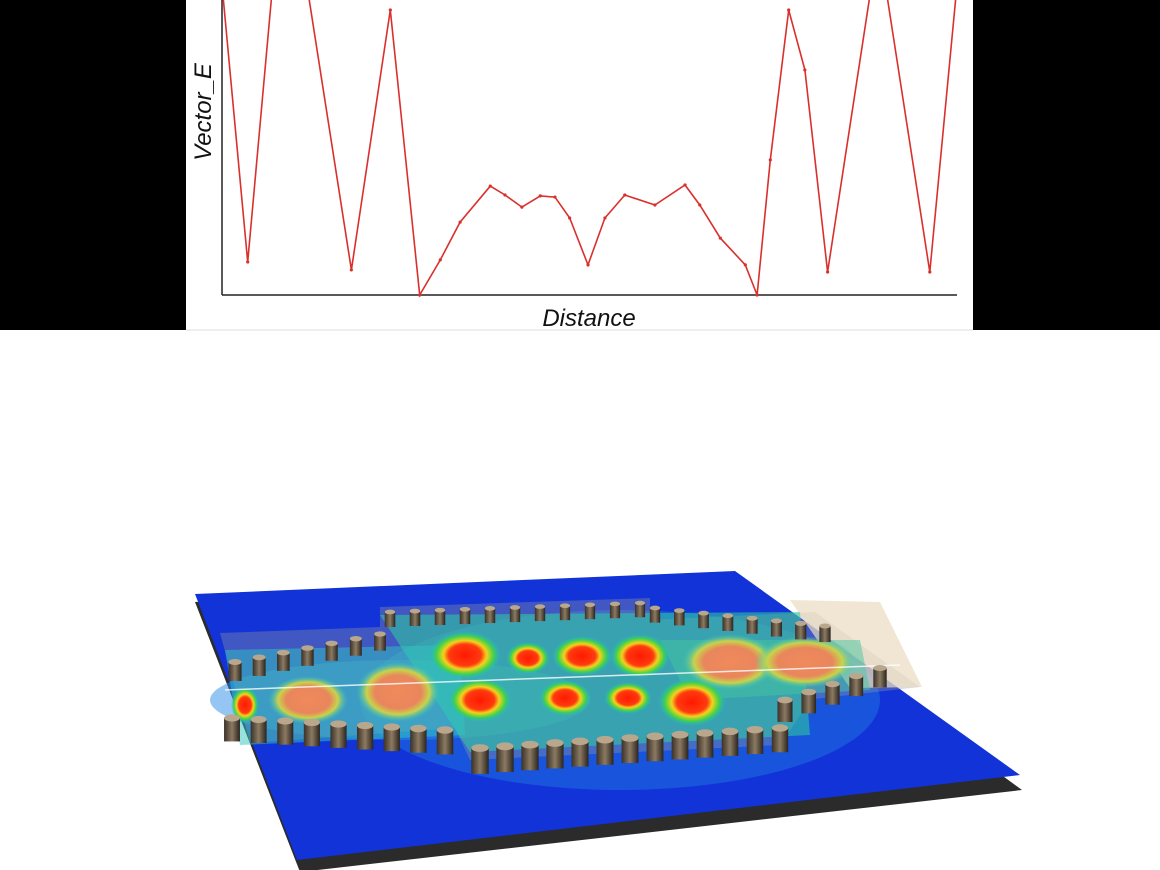 The image size is (1160, 870). I want to click on via-array, so click(555, 687).